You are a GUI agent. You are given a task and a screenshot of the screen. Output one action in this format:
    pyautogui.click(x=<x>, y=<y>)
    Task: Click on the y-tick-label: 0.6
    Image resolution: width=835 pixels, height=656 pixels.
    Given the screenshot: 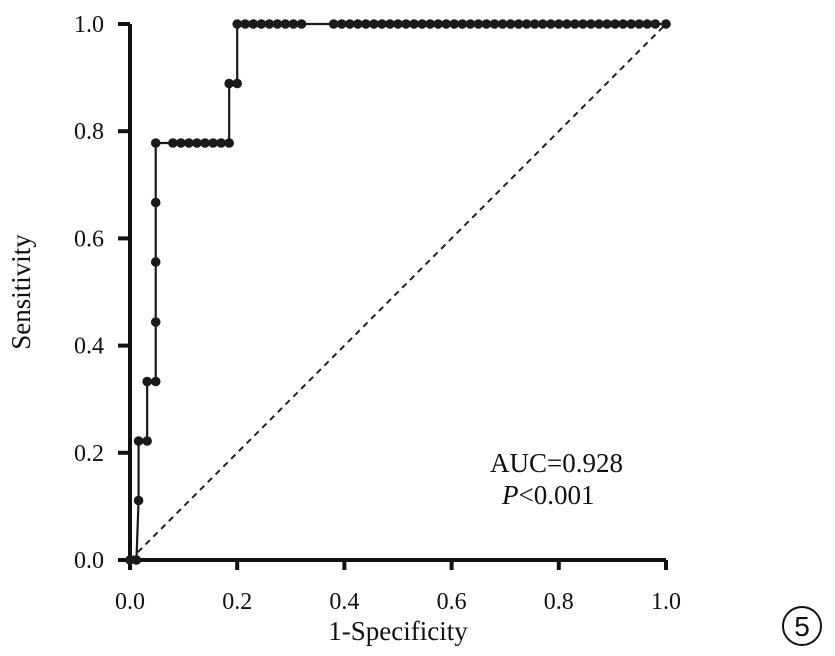 What is the action you would take?
    pyautogui.click(x=89, y=239)
    